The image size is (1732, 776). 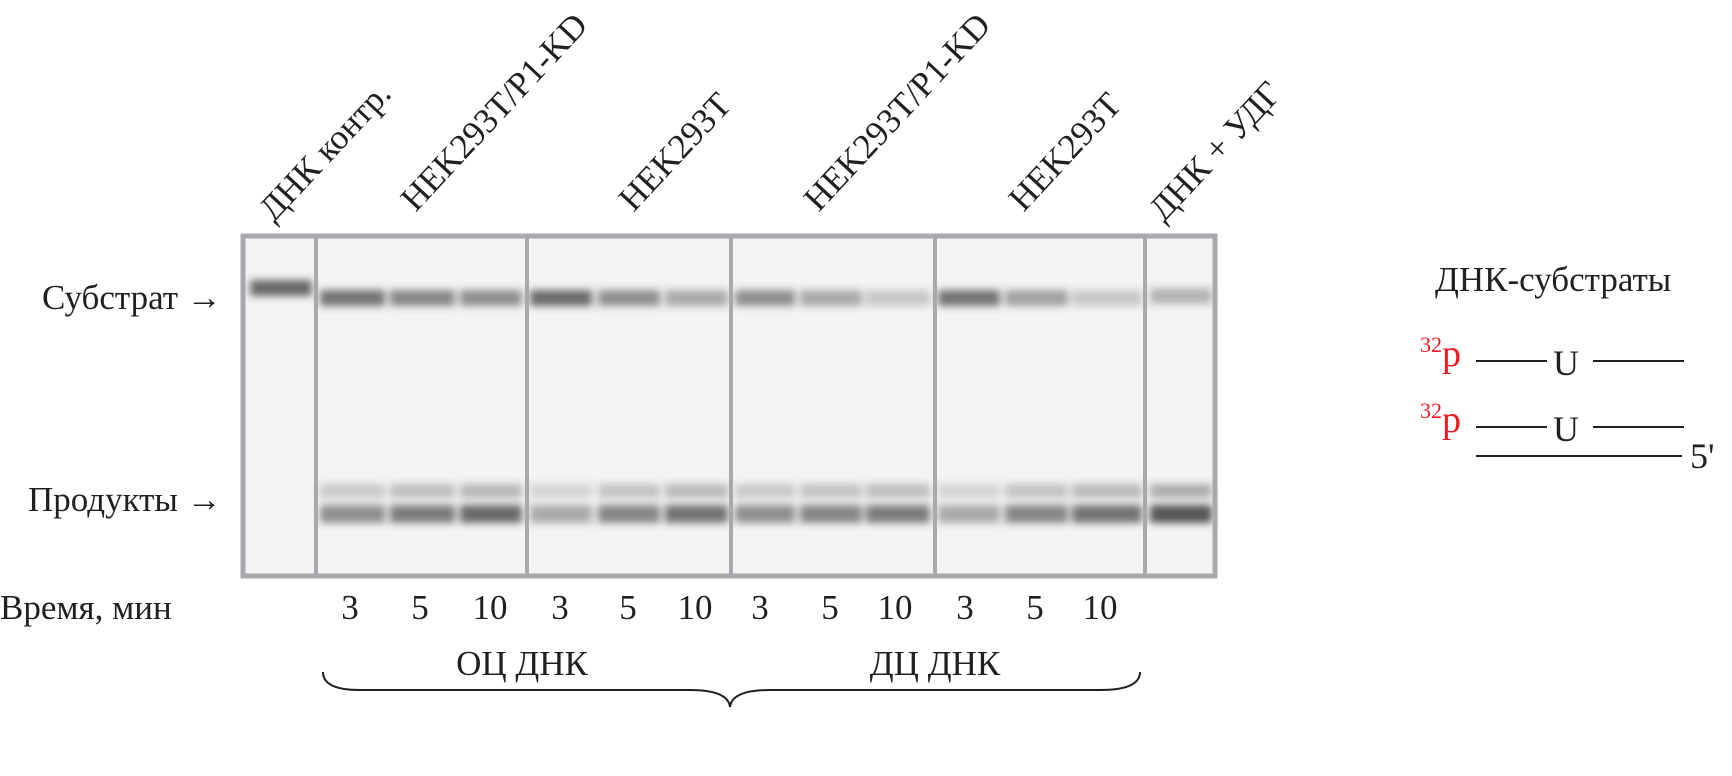 What do you see at coordinates (1440, 419) in the screenshot?
I see `legend-32p-2: 32p` at bounding box center [1440, 419].